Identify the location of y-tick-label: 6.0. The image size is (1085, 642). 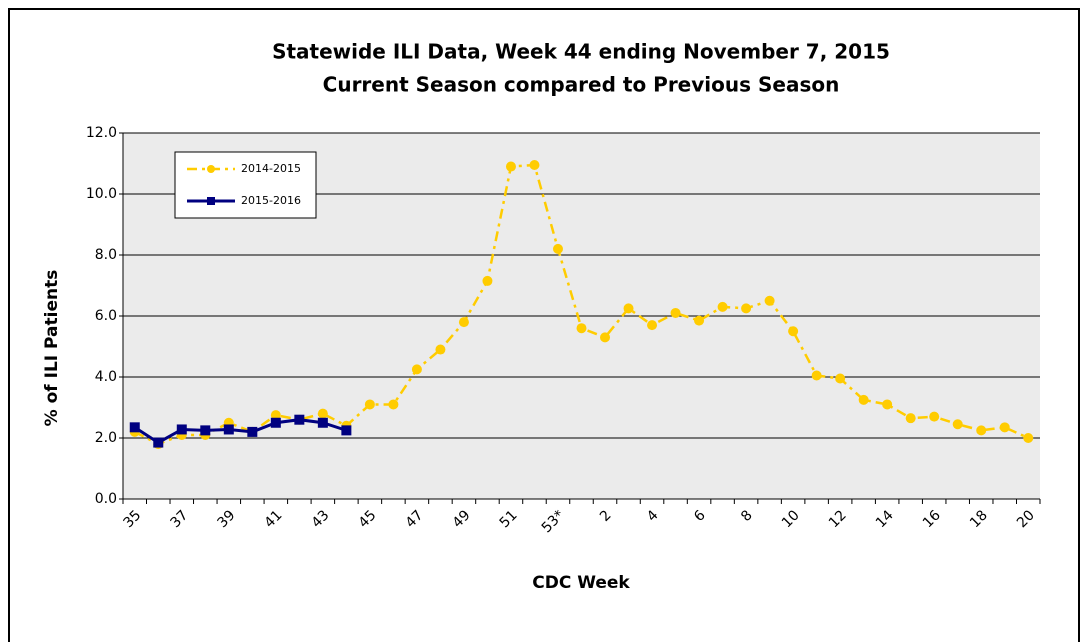
(106, 316).